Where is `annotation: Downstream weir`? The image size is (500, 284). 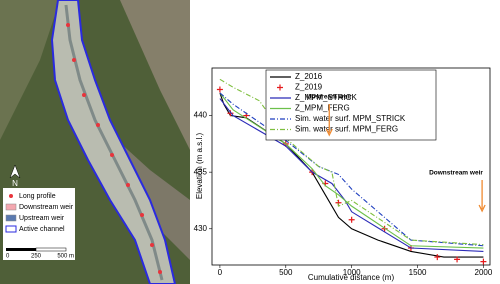 annotation: Downstream weir is located at coordinates (456, 173).